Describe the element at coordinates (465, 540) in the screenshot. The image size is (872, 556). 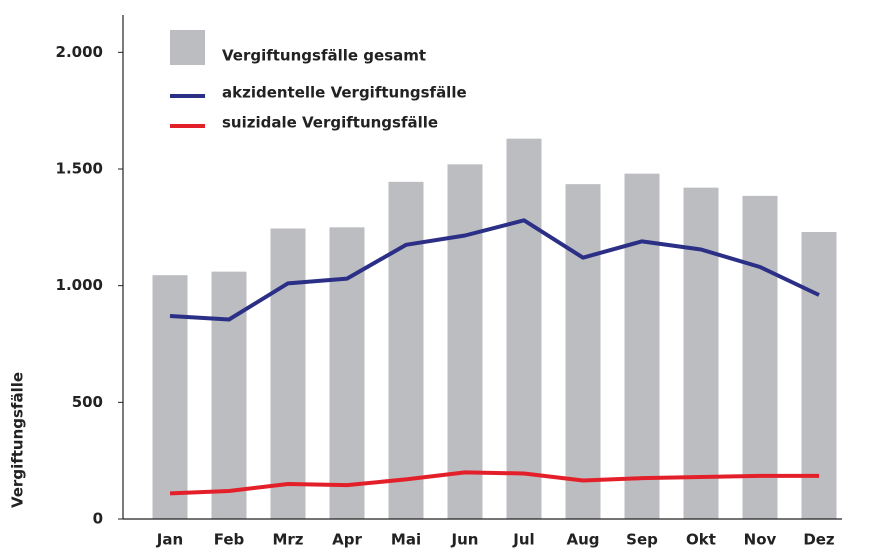
I see `x-tick-label: Jun` at that location.